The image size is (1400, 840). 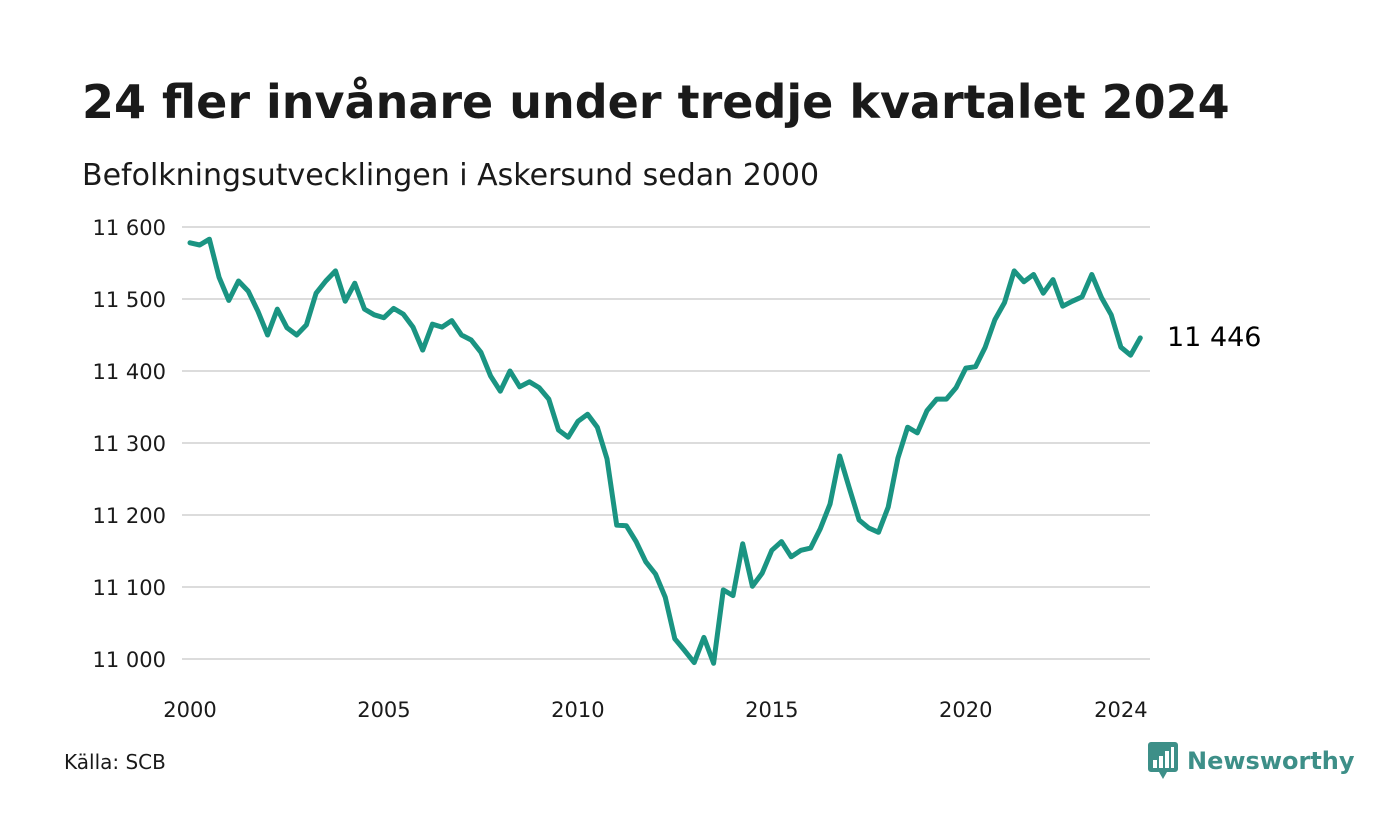 I want to click on y-tick-label: 11 400, so click(x=129, y=372).